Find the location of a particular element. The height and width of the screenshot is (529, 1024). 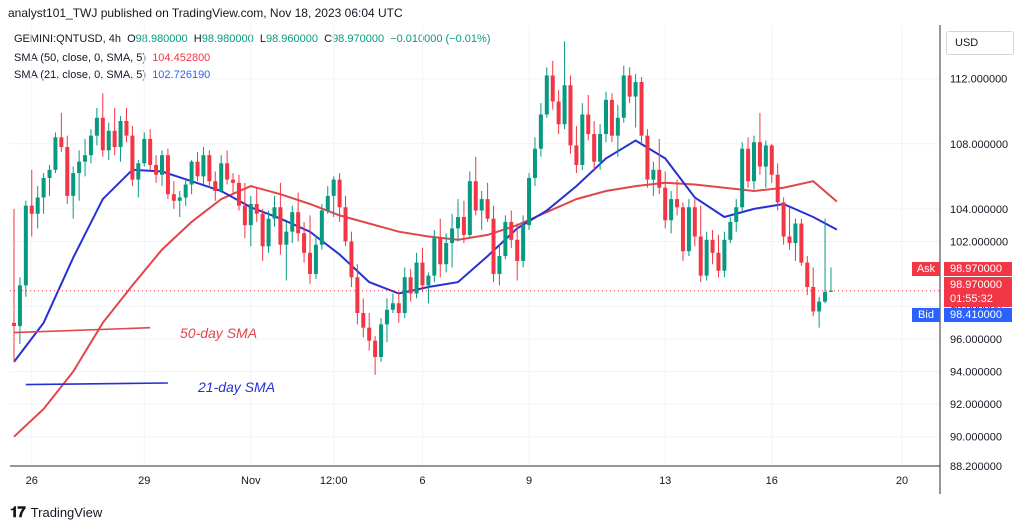

sma21-annotation: 21-day SMA is located at coordinates (236, 387).